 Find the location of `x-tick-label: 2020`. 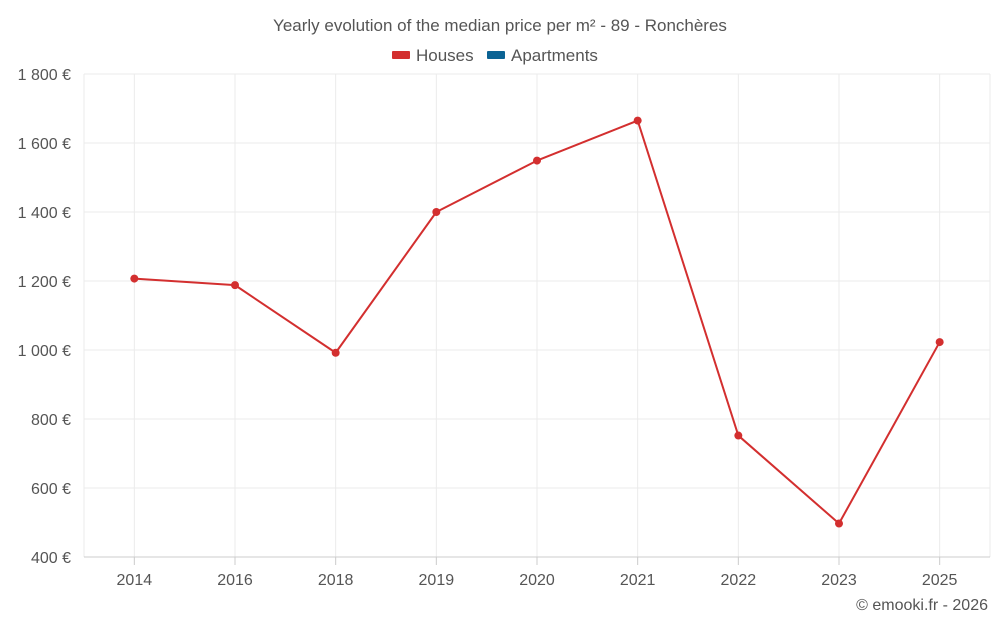

x-tick-label: 2020 is located at coordinates (537, 580).